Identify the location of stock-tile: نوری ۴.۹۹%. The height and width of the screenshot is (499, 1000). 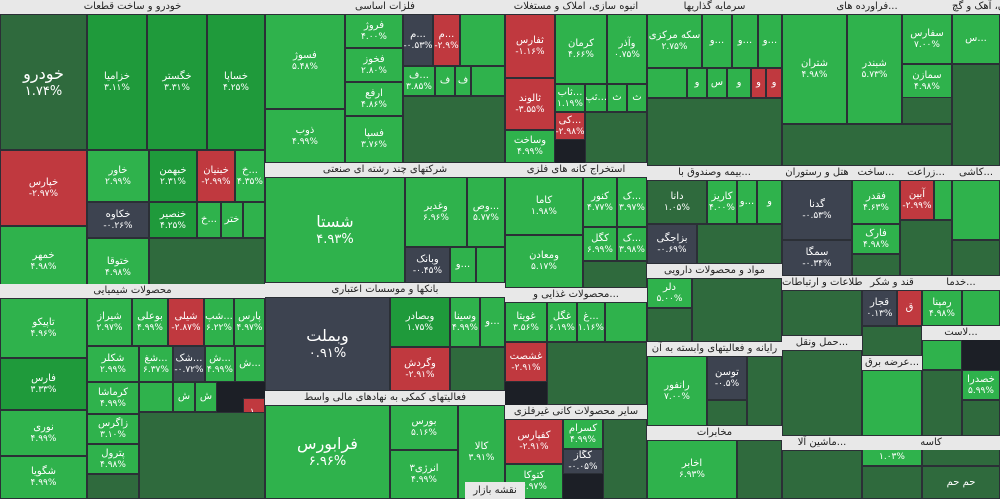
(43, 433).